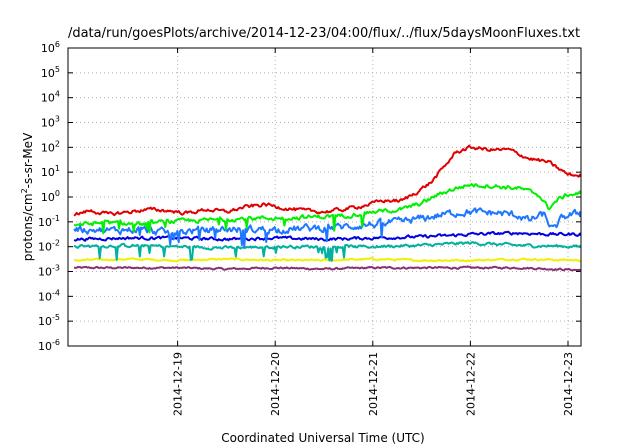  Describe the element at coordinates (49, 246) in the screenshot. I see `y-tick-label: 10⁻²` at that location.